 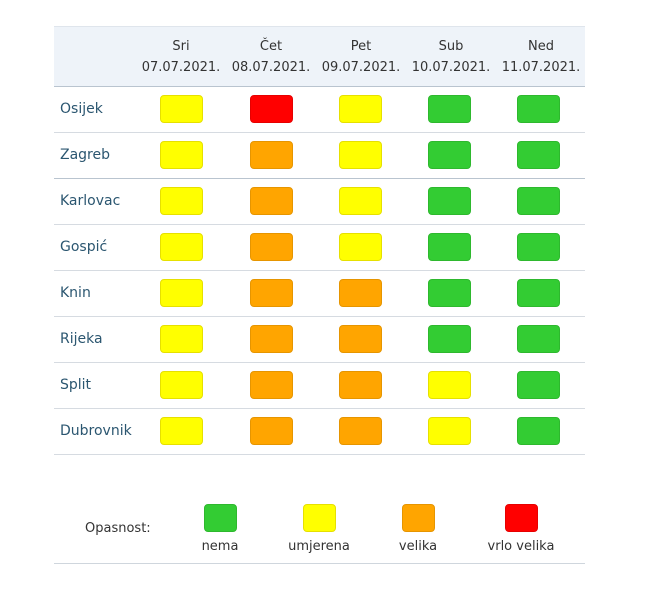 What do you see at coordinates (541, 57) in the screenshot?
I see `day-header-ned: Ned 11.07.2021.` at bounding box center [541, 57].